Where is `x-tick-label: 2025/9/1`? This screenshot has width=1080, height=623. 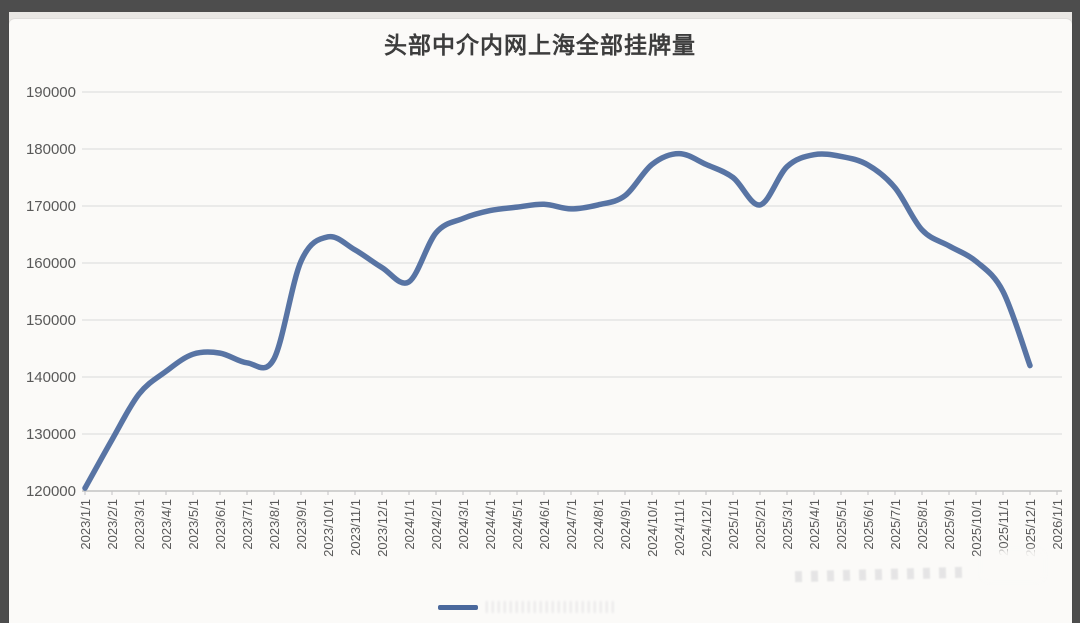
x-tick-label: 2025/9/1 is located at coordinates (949, 524).